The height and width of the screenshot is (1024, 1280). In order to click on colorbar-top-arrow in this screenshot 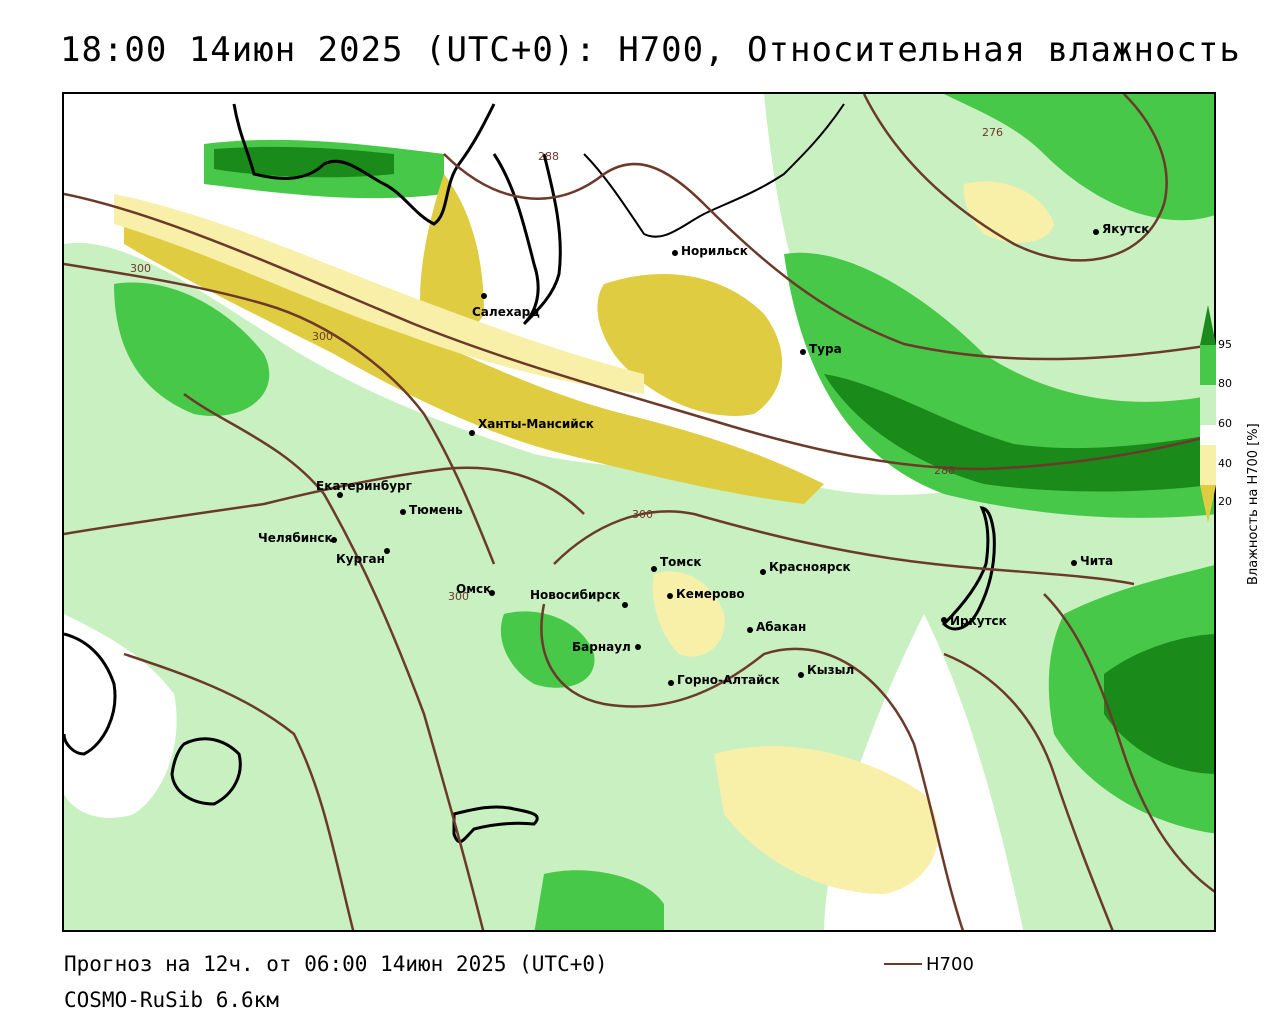, I will do `click(1208, 325)`.